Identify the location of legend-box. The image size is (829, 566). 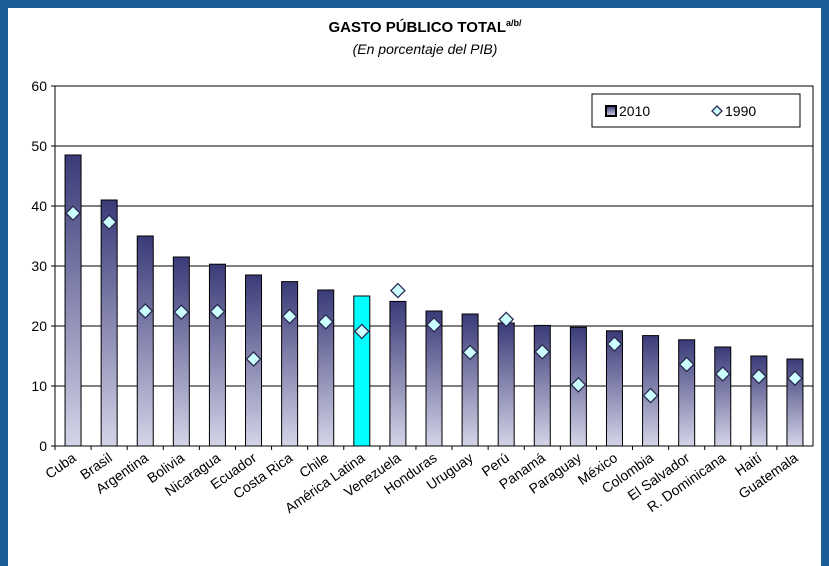
(696, 110).